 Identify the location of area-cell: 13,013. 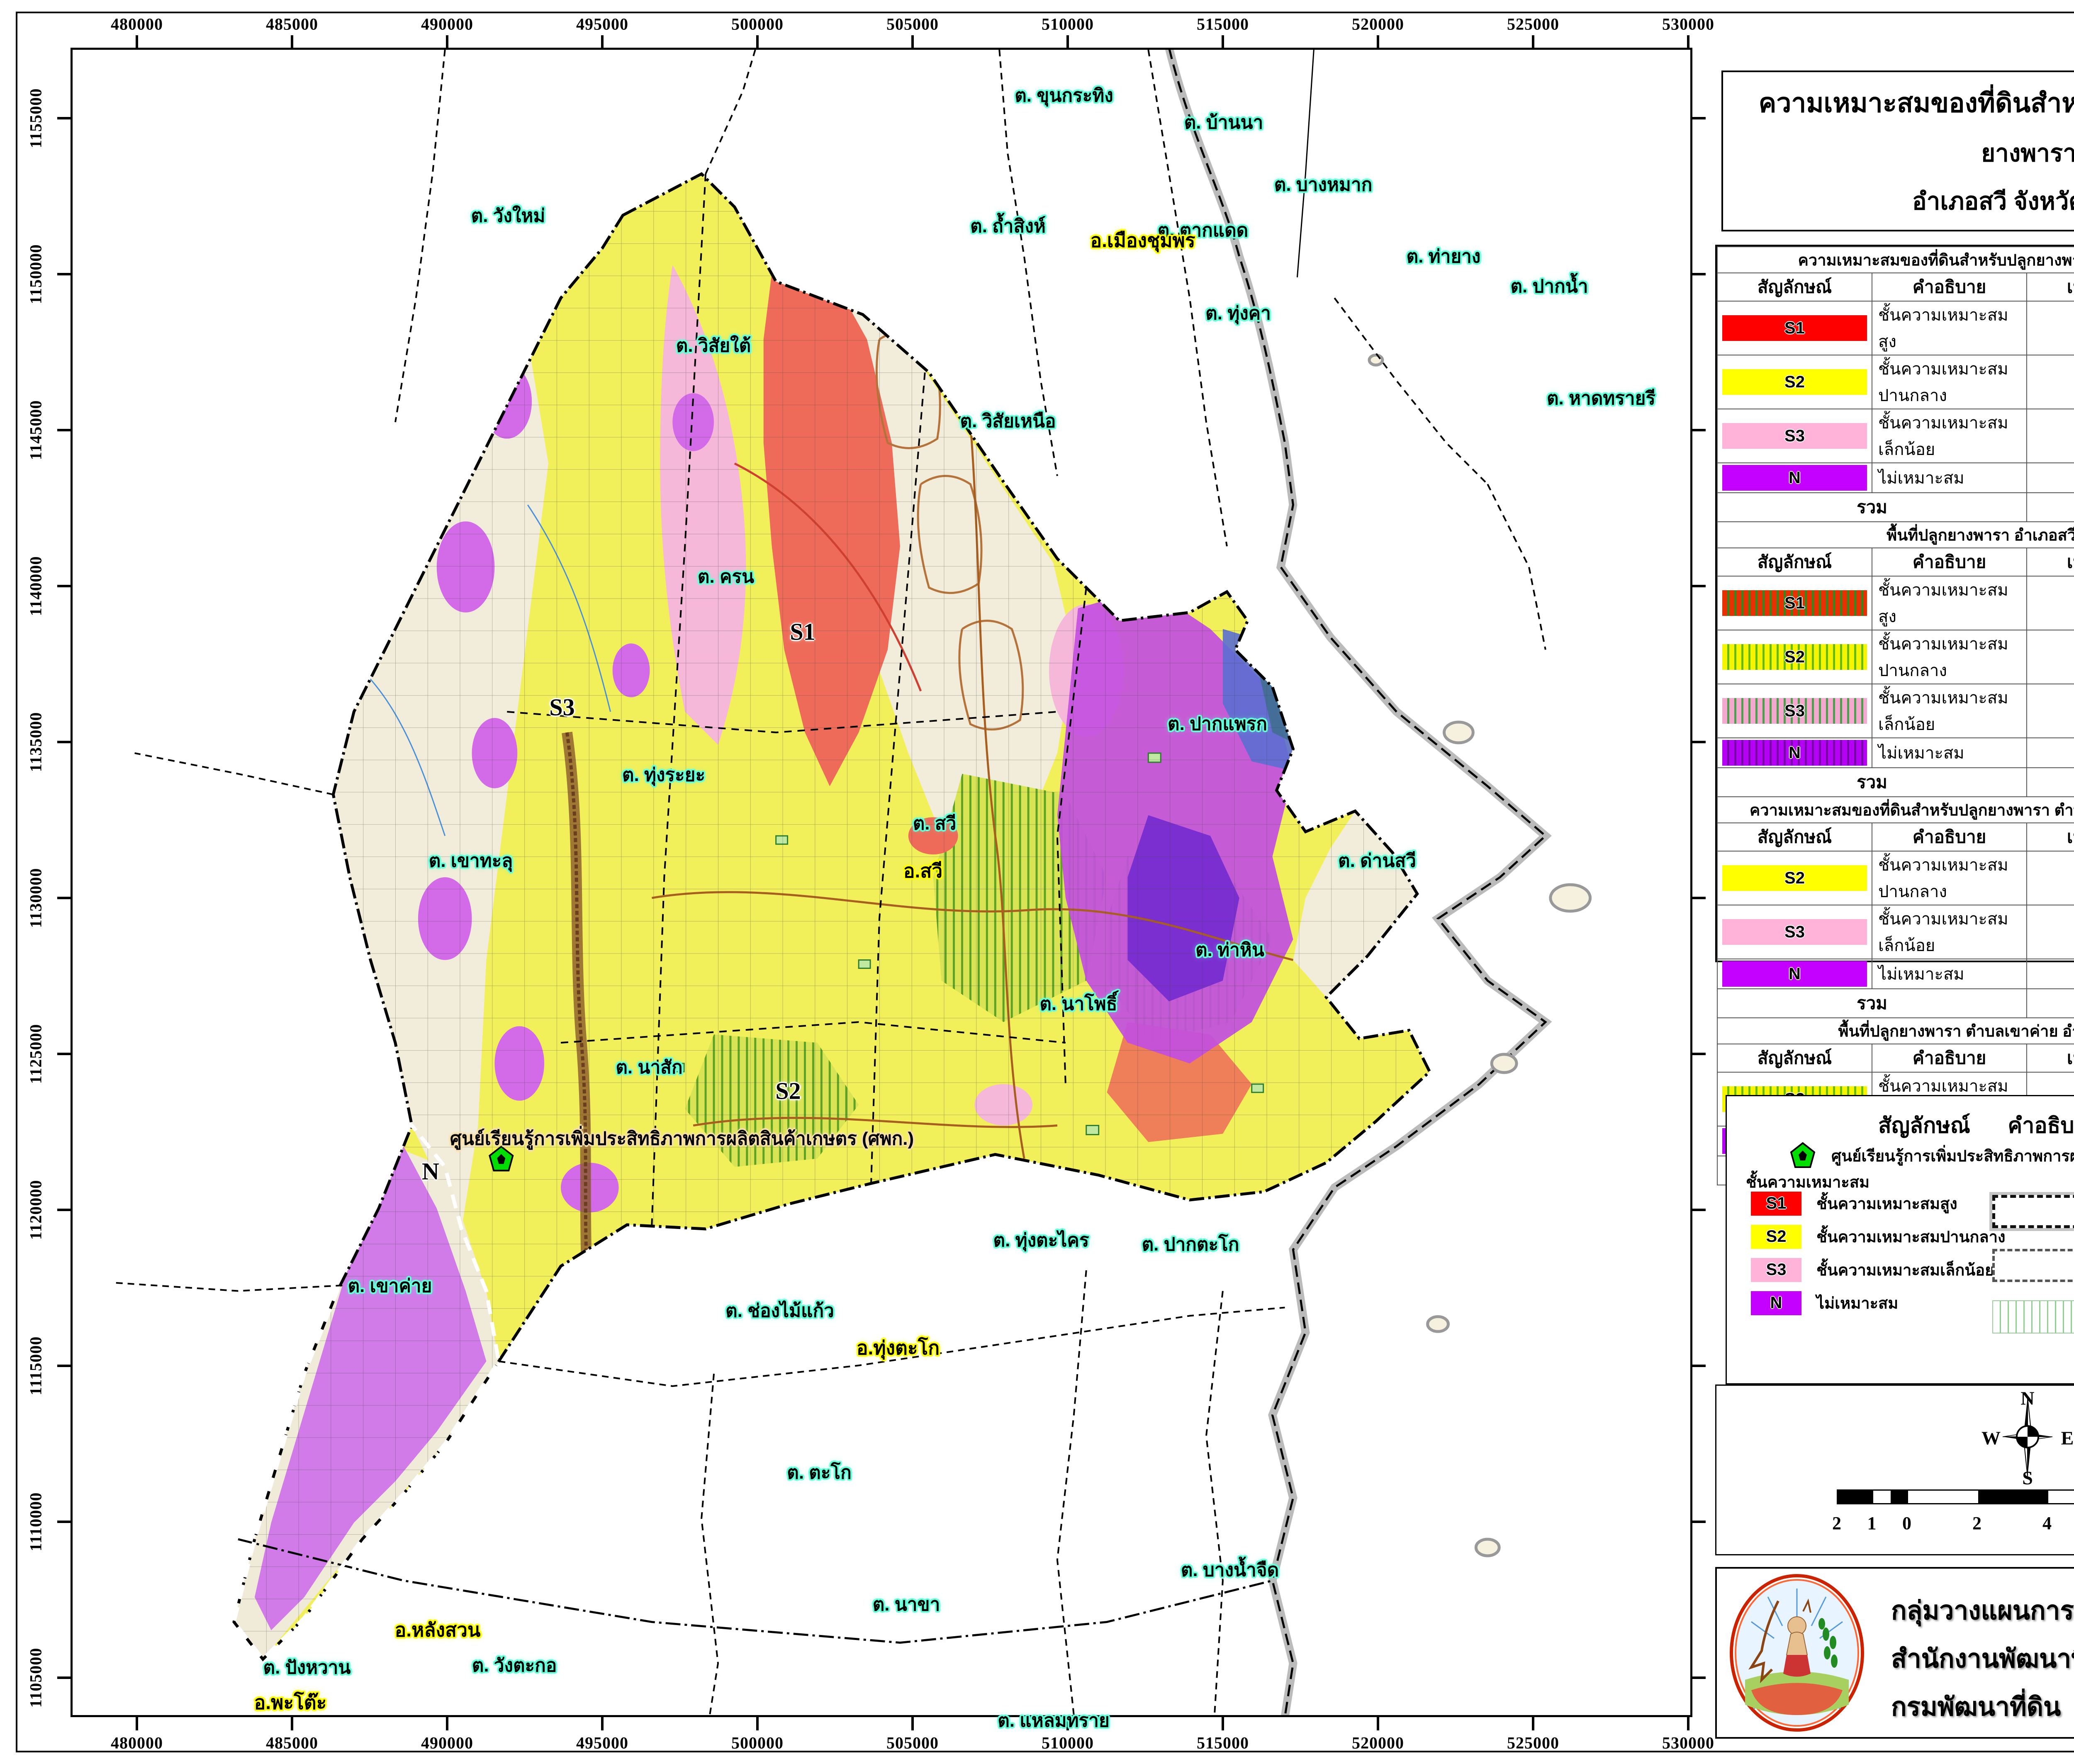
(2050, 974).